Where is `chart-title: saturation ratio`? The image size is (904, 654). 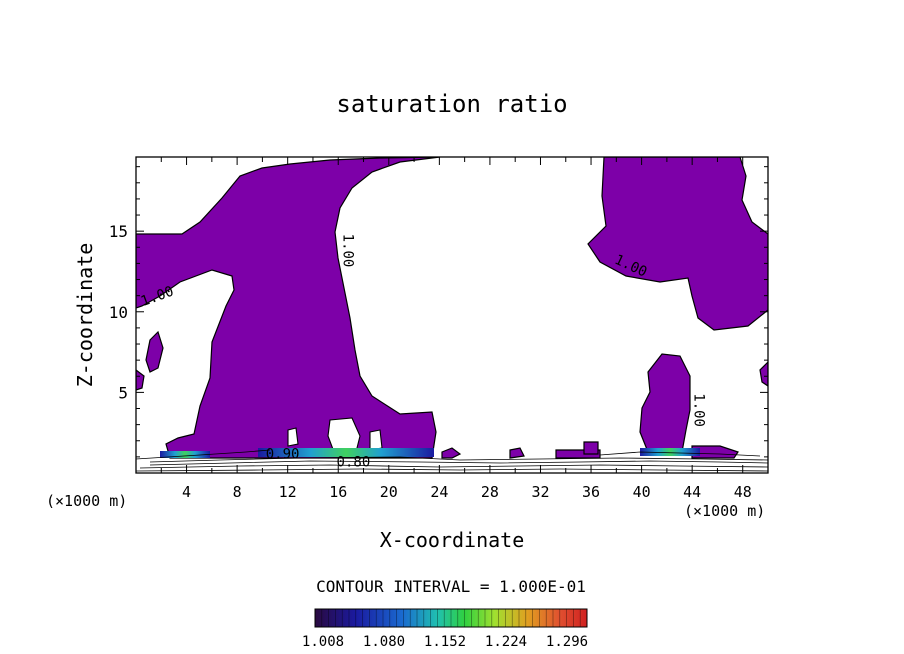 chart-title: saturation ratio is located at coordinates (451, 104).